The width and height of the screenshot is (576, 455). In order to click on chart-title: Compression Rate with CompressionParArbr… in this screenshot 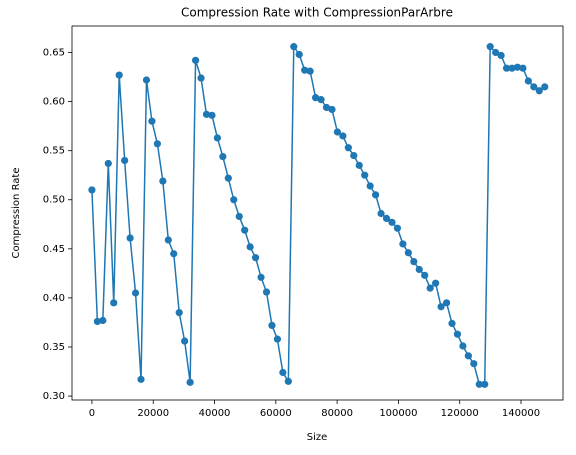, I will do `click(317, 13)`.